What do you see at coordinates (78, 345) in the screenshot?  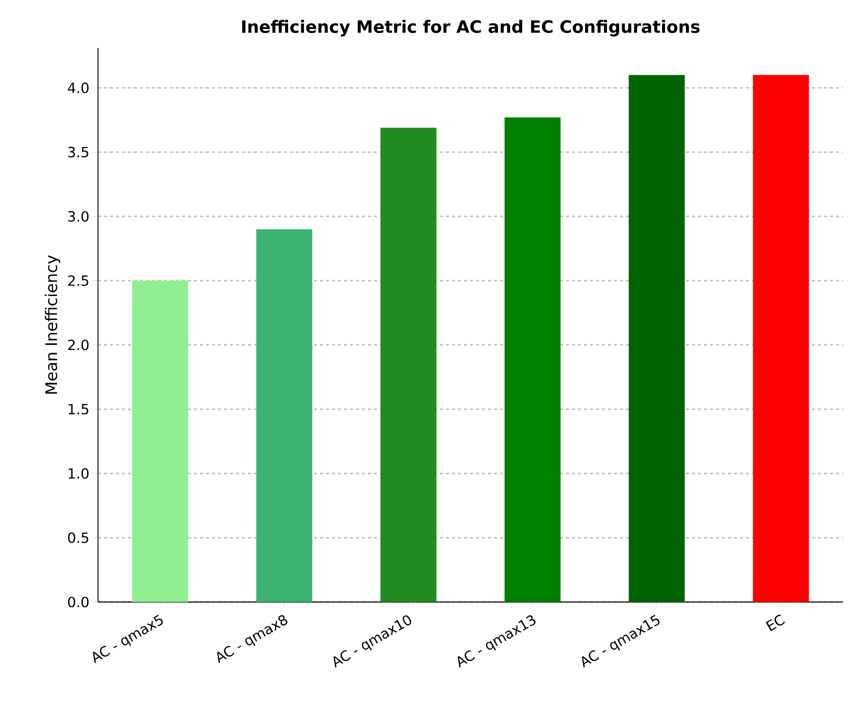 I see `y-tick-label: 2.0` at bounding box center [78, 345].